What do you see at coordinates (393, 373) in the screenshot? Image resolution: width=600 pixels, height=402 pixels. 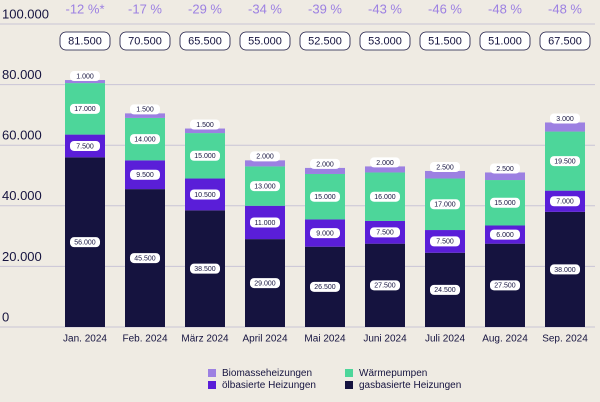 I see `legend-label: Wärmepumpen` at bounding box center [393, 373].